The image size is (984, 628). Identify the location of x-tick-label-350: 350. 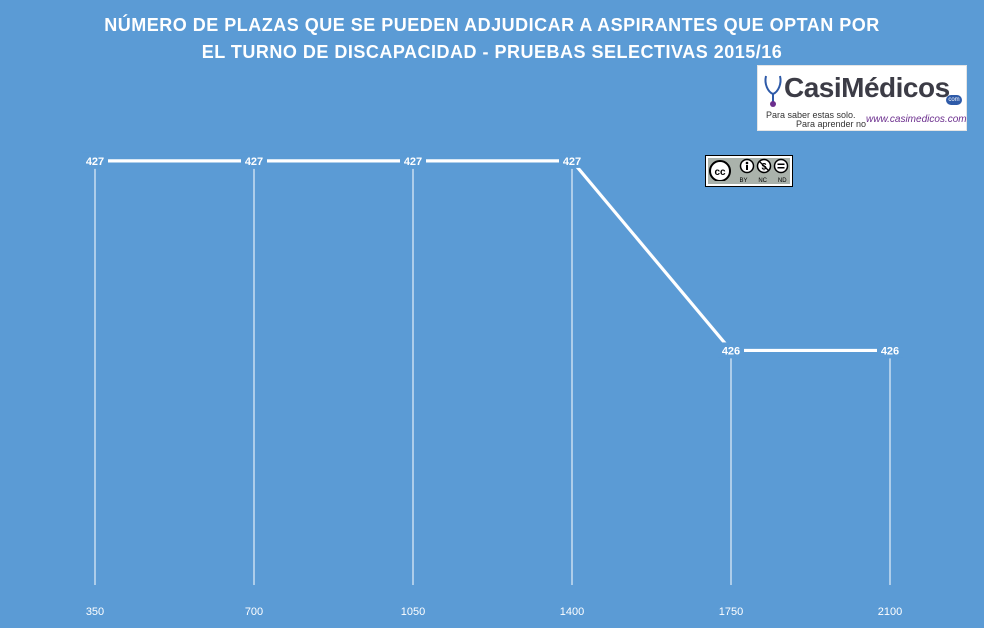
(95, 612).